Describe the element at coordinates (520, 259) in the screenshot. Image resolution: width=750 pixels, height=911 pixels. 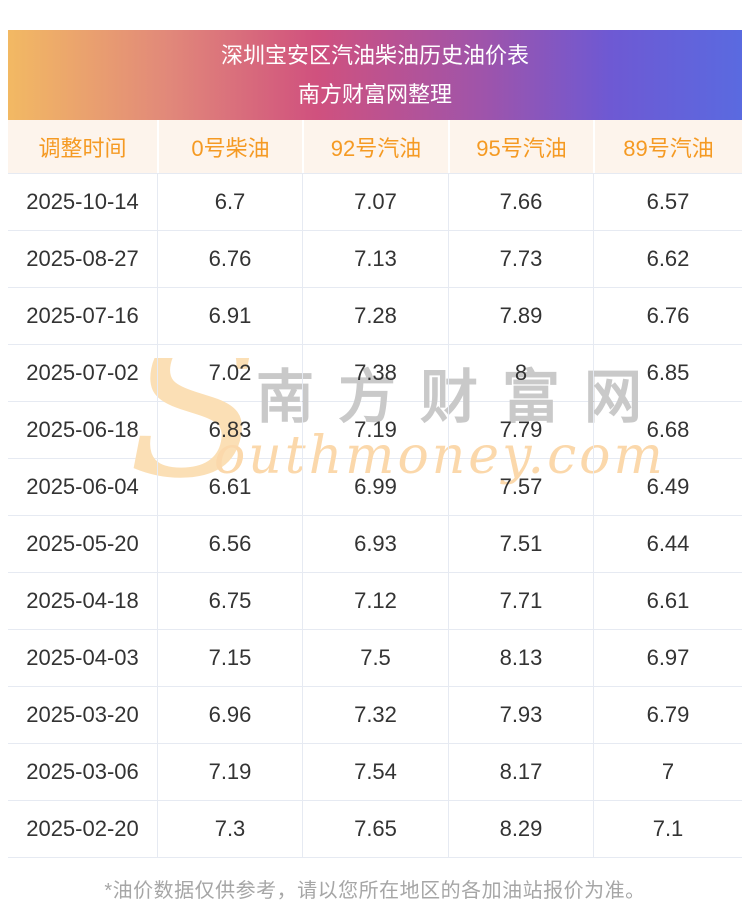
I see `price-cell: 7.73` at that location.